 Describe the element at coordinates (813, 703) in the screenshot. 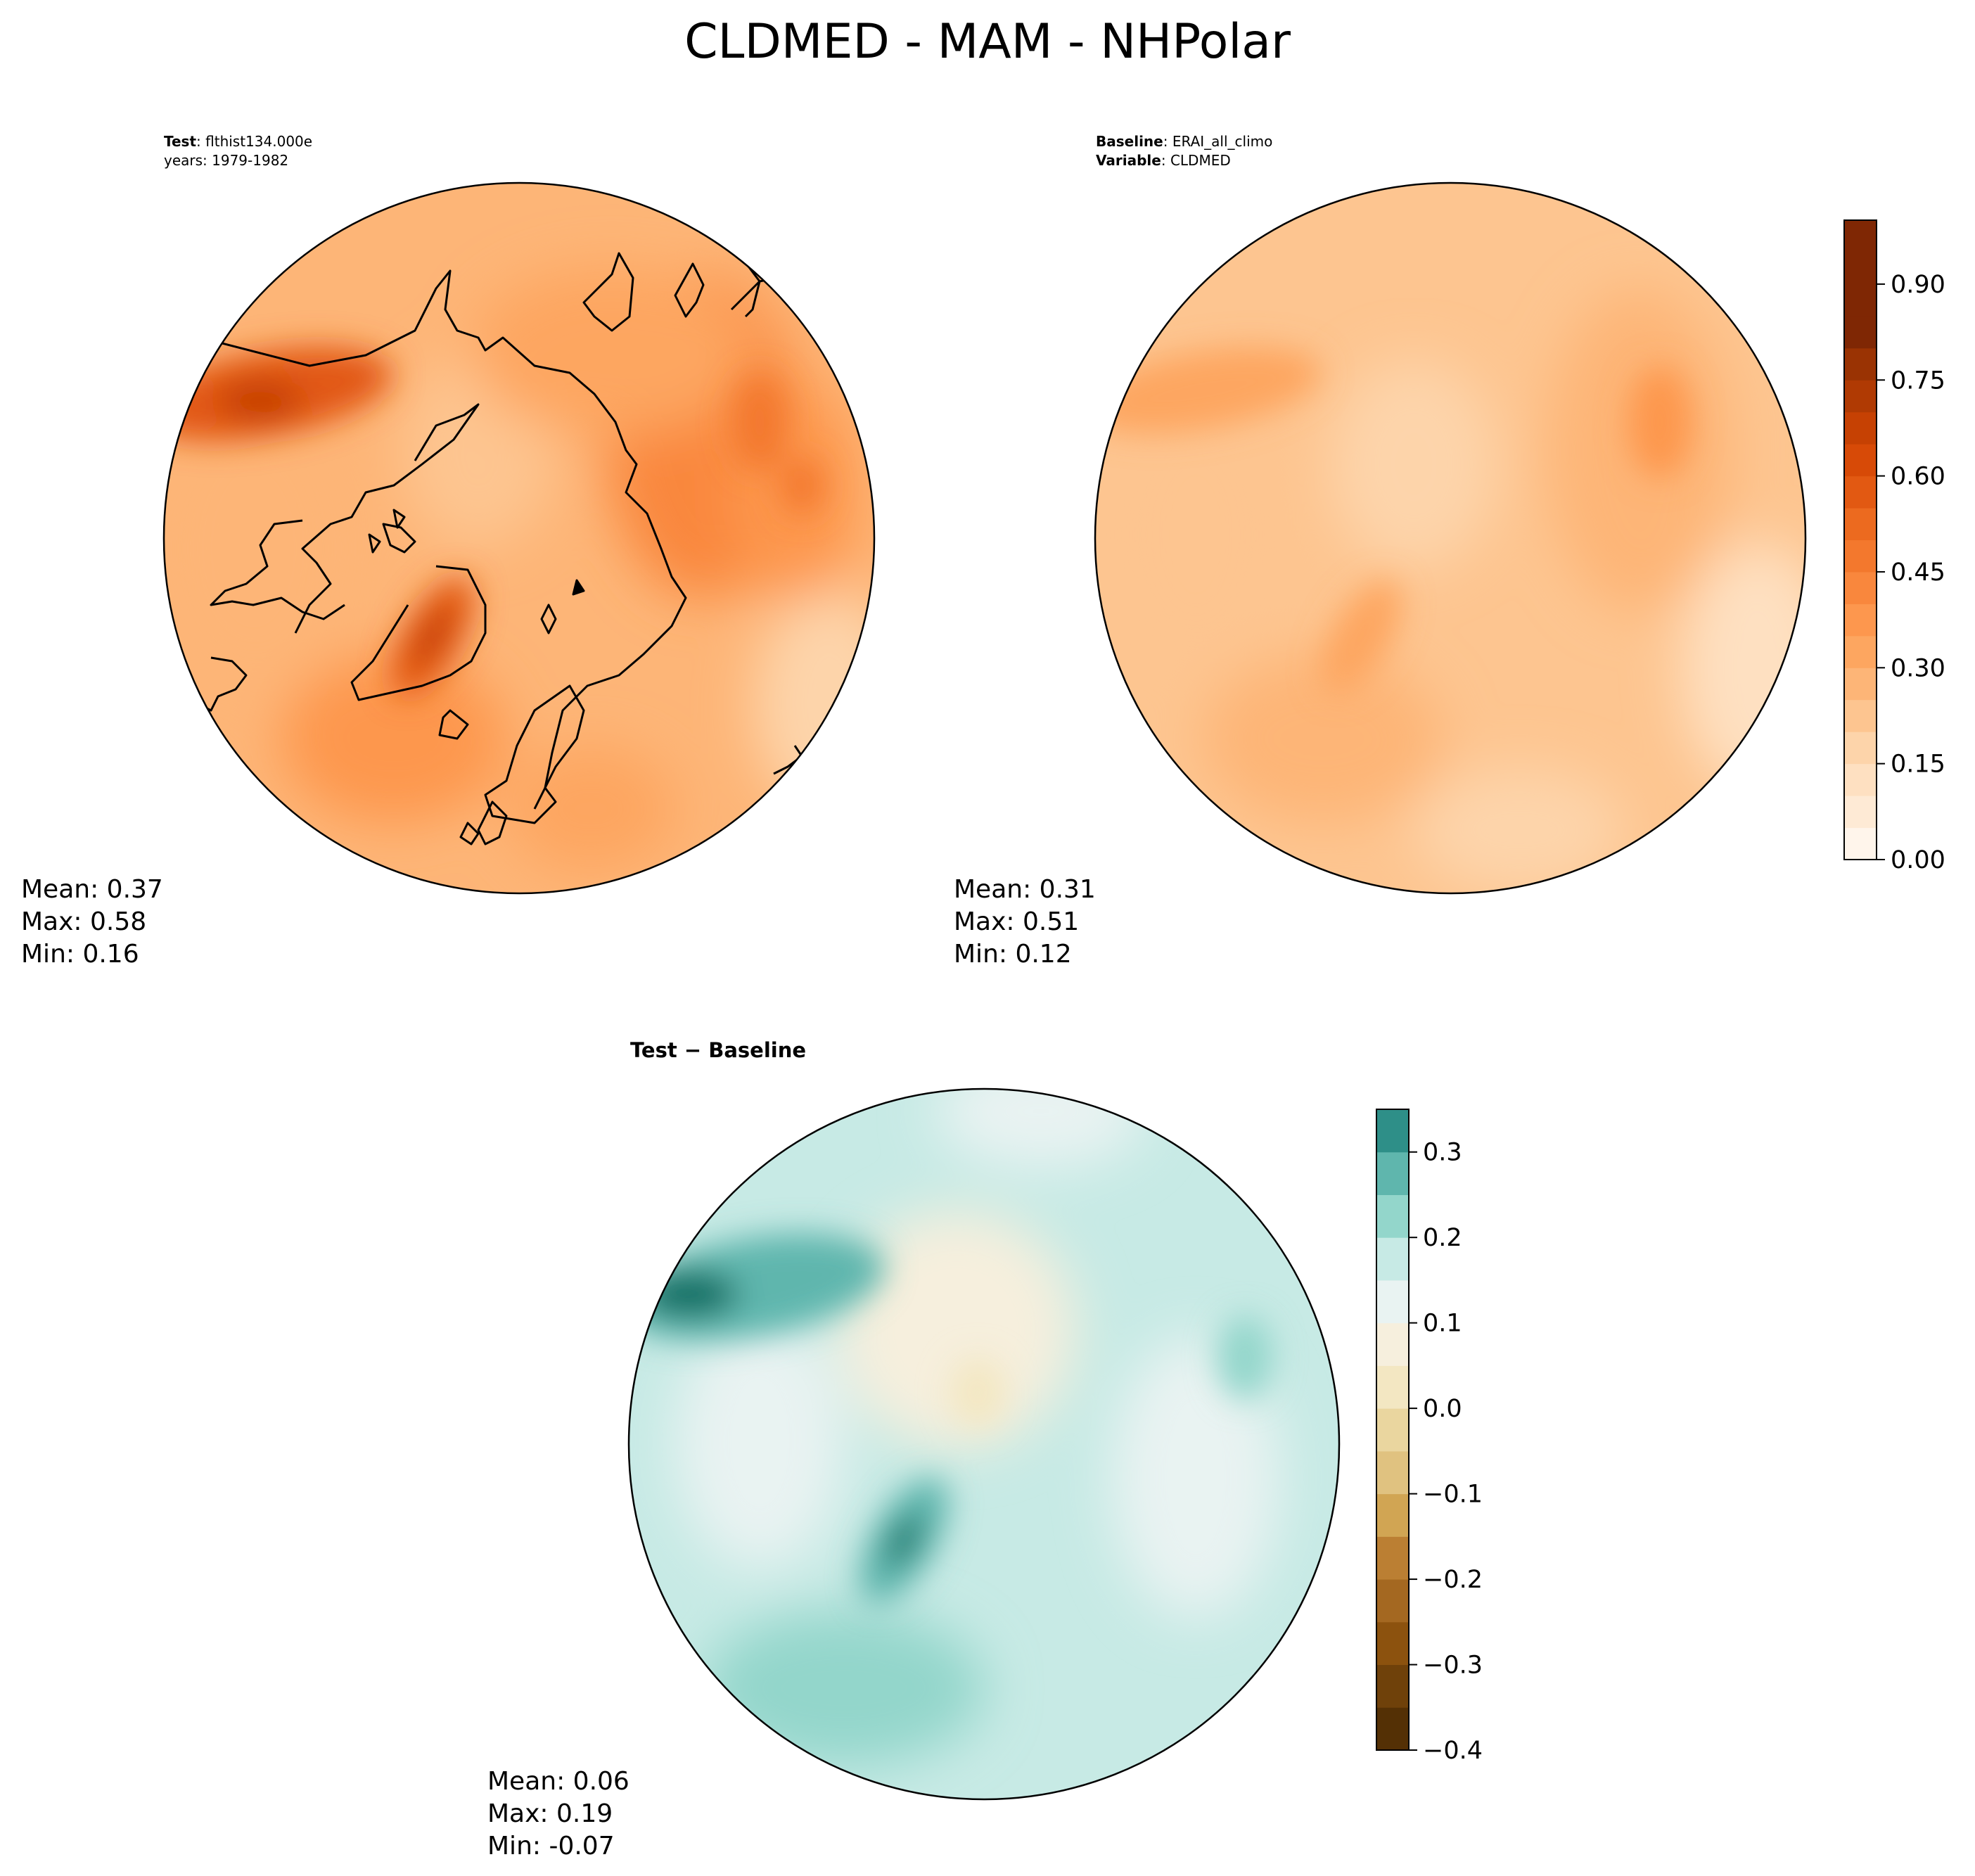

I see `test-blob-east-edge` at that location.